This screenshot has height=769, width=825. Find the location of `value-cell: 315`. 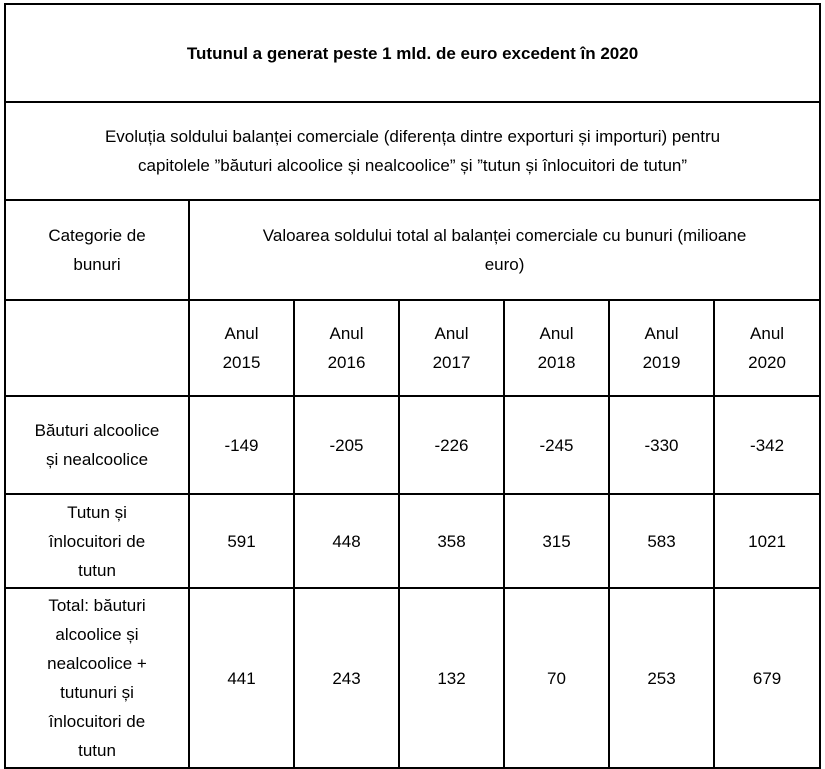

value-cell: 315 is located at coordinates (556, 541).